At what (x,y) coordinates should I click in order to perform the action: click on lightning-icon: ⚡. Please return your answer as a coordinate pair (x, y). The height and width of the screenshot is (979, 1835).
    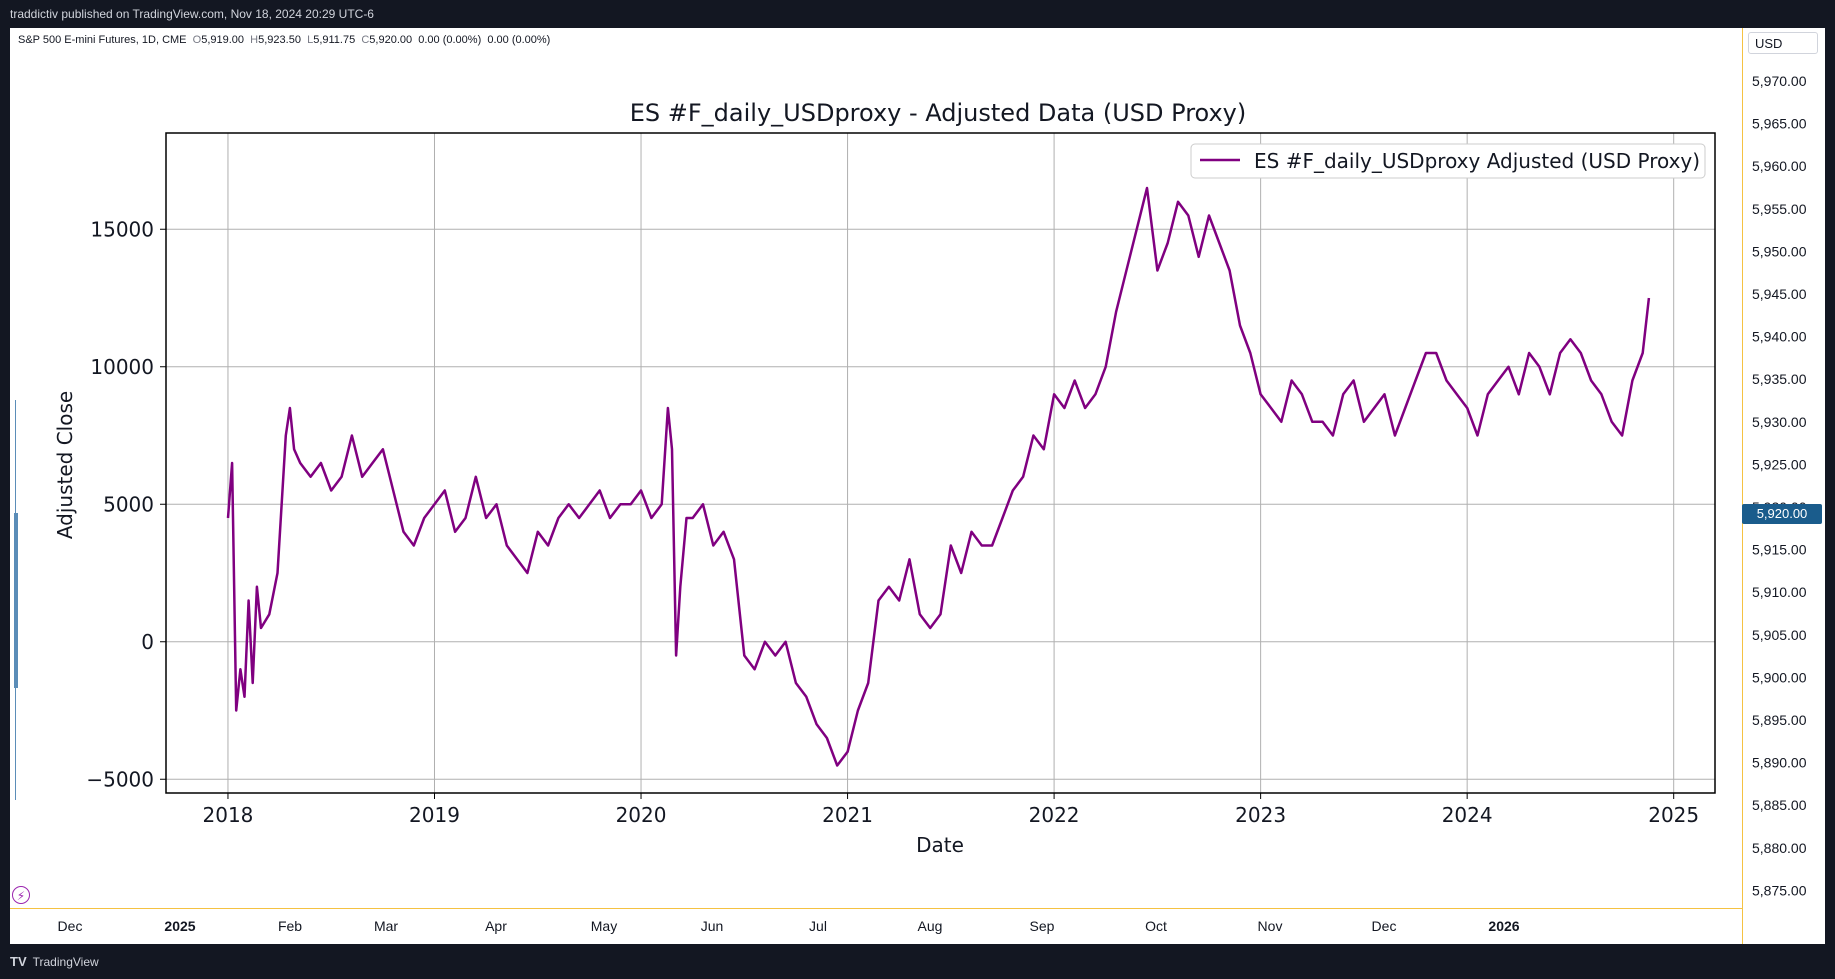
    Looking at the image, I should click on (21, 895).